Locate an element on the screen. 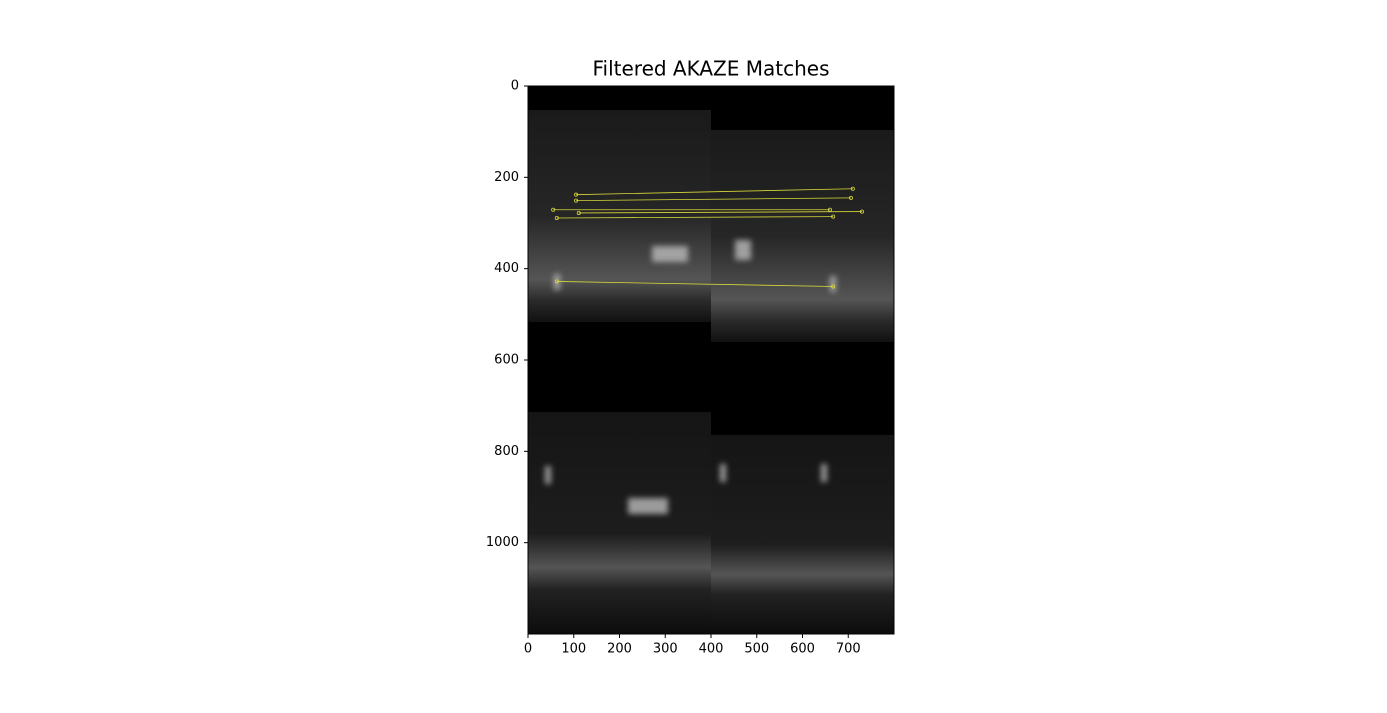 Image resolution: width=1387 pixels, height=713 pixels. x-tick-label: 500 is located at coordinates (756, 649).